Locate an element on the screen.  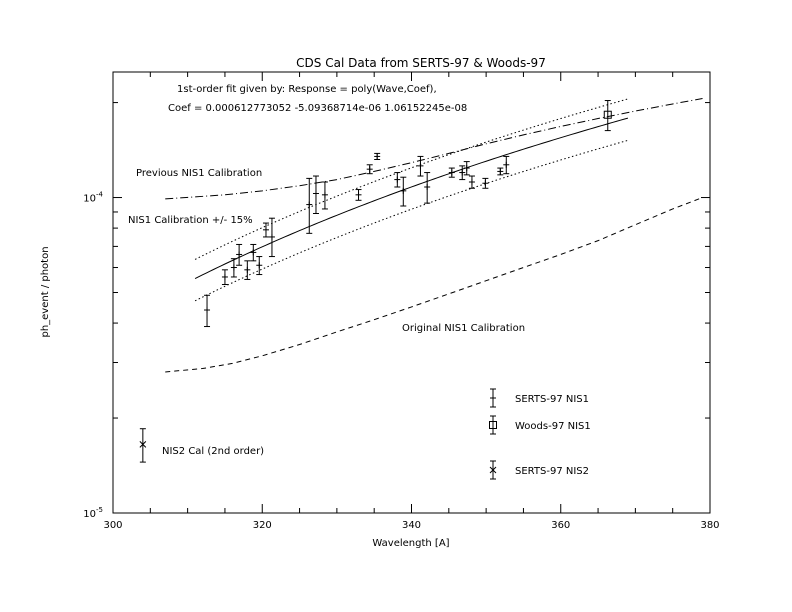
band-label: NIS1 Calibration +/- 15% is located at coordinates (190, 220).